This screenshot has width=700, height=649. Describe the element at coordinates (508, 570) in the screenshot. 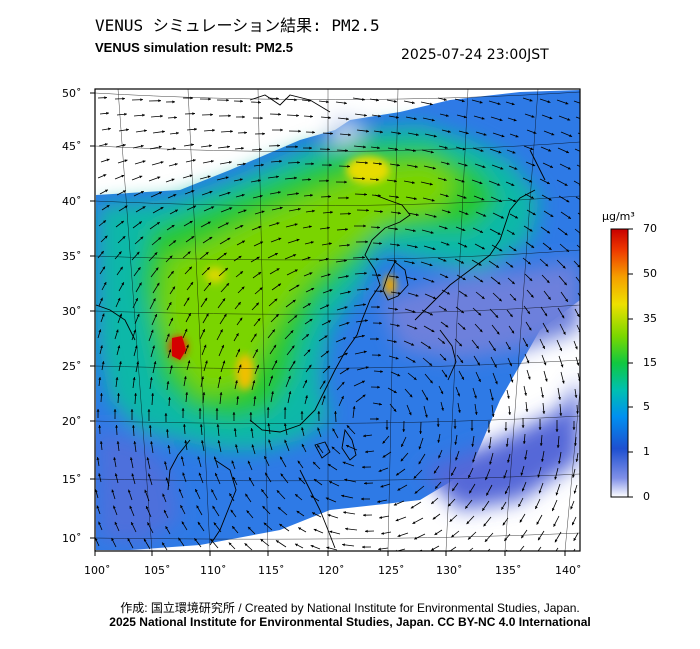

I see `lon-label: 135˚` at that location.